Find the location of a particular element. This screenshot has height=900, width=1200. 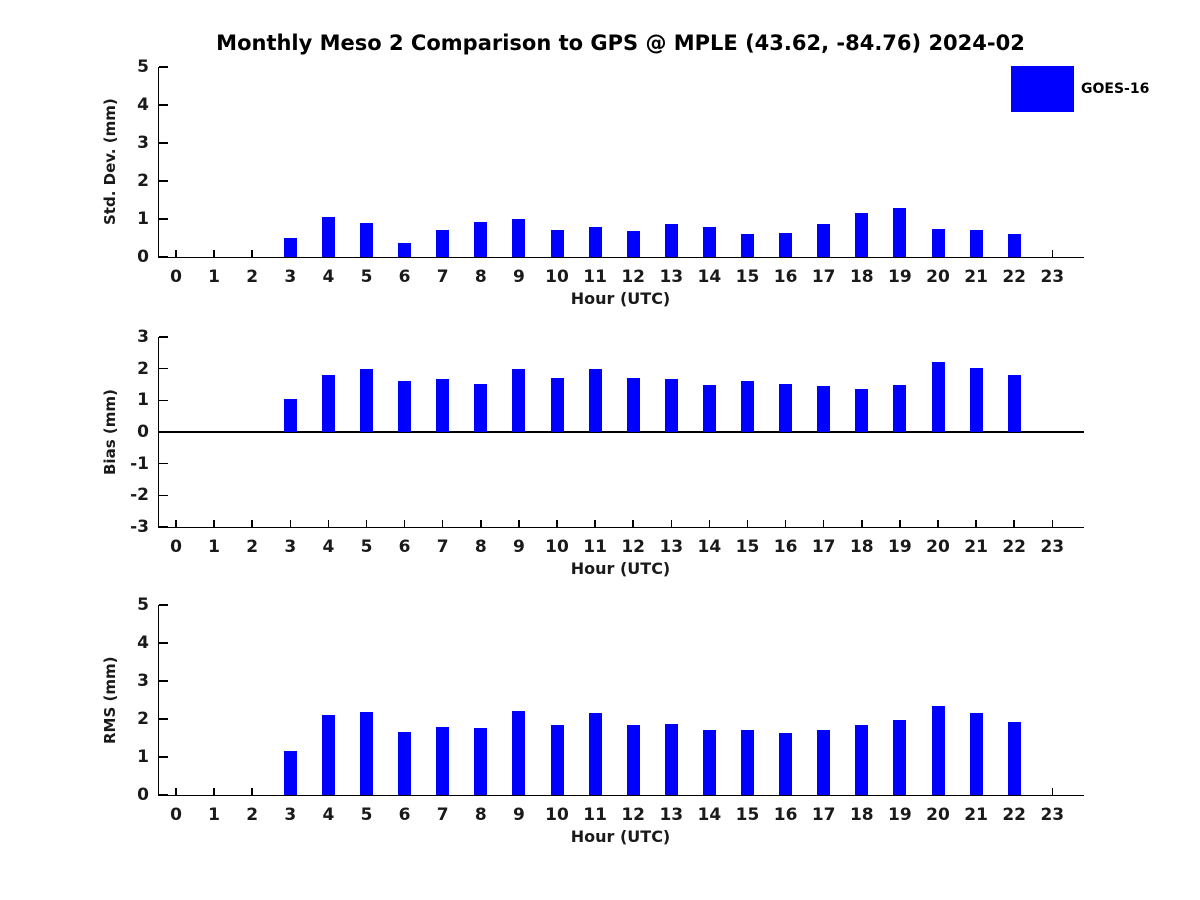

y-tick-label-0: 0 is located at coordinates (143, 795).